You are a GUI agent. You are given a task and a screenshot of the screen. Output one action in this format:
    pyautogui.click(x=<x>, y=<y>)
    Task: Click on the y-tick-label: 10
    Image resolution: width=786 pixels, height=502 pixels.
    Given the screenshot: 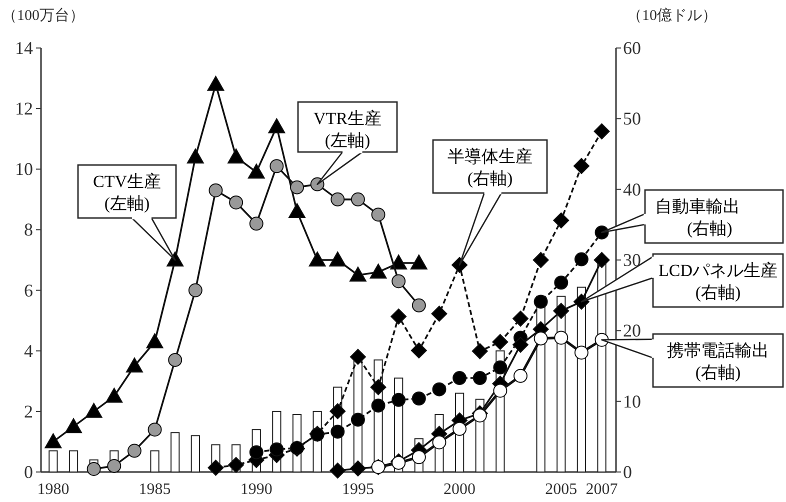 What is the action you would take?
    pyautogui.click(x=24, y=169)
    